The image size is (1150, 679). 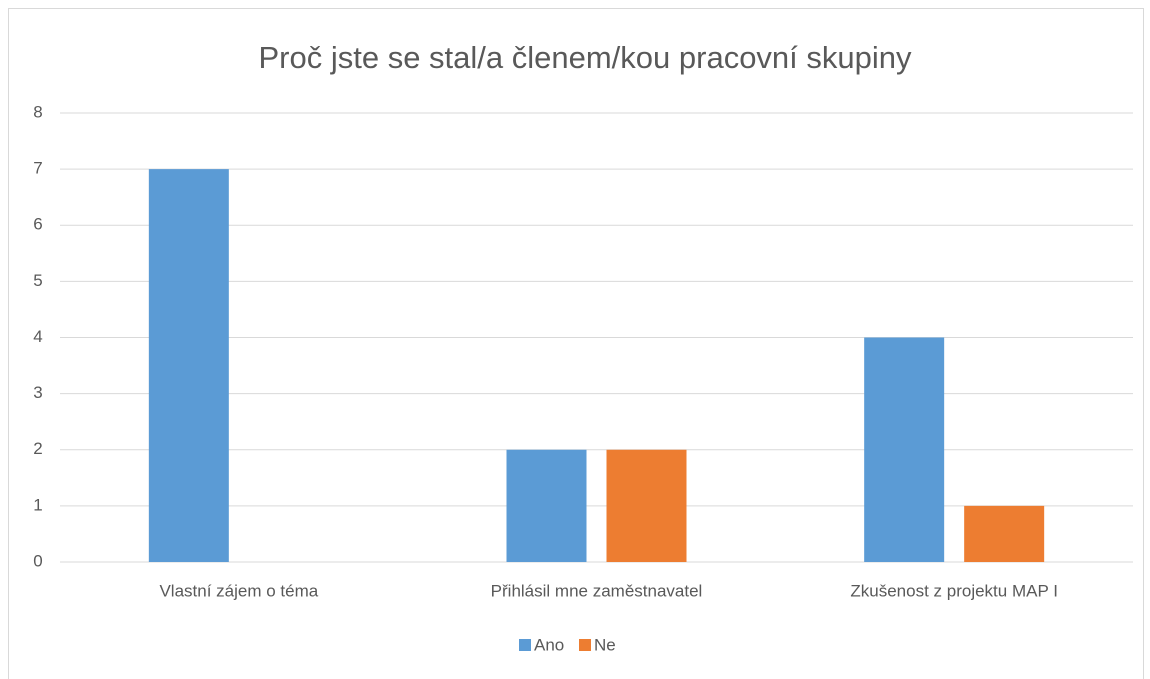 I want to click on y-tick-label: 3, so click(x=37, y=392).